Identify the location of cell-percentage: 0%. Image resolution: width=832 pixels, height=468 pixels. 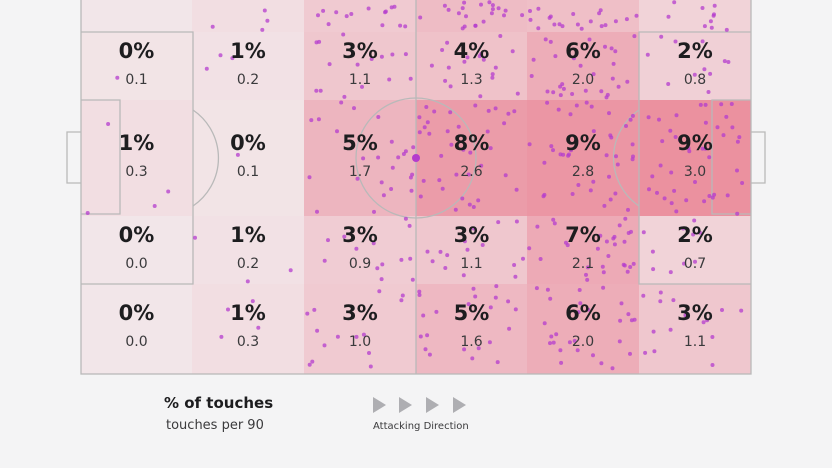
(137, 235).